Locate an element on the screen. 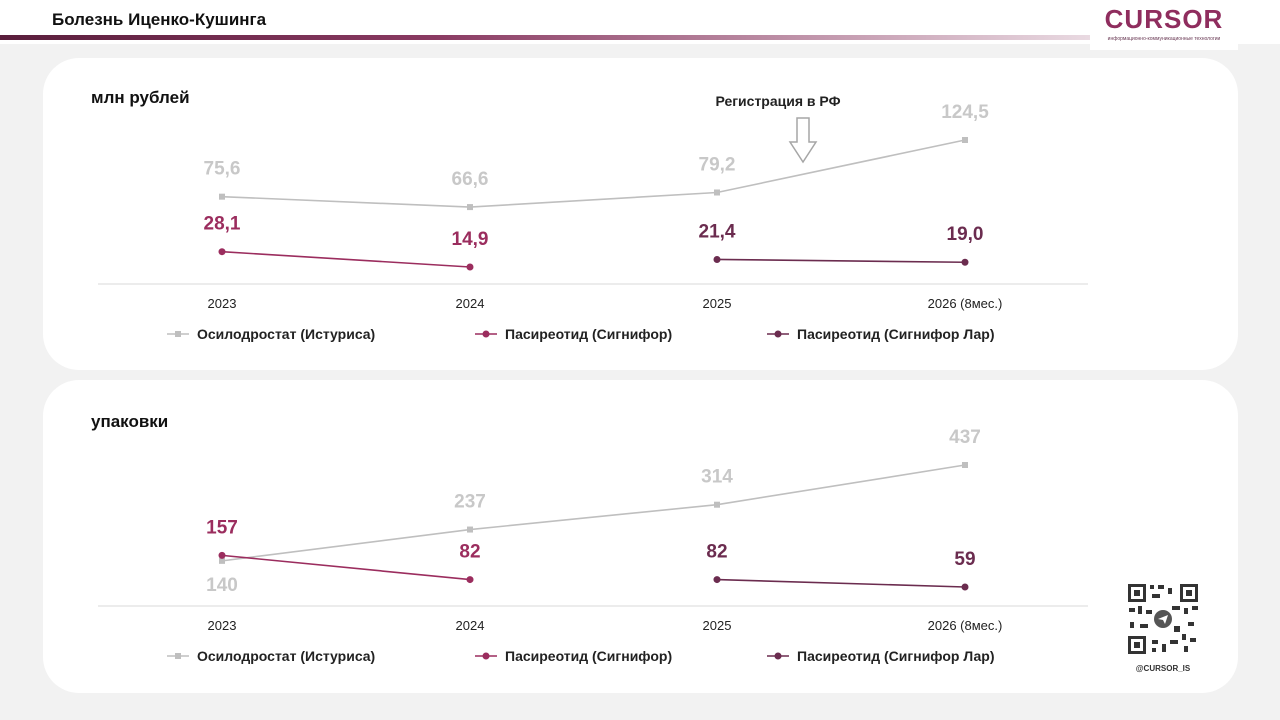 The height and width of the screenshot is (720, 1280). unit-label-packs: упаковки is located at coordinates (130, 421).